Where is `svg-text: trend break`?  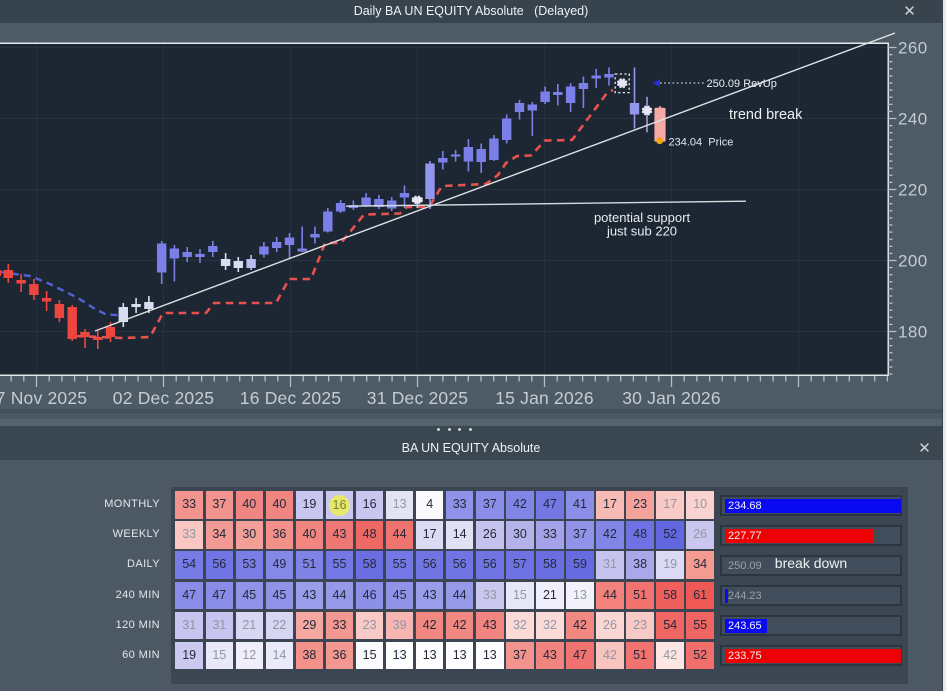 svg-text: trend break is located at coordinates (766, 115).